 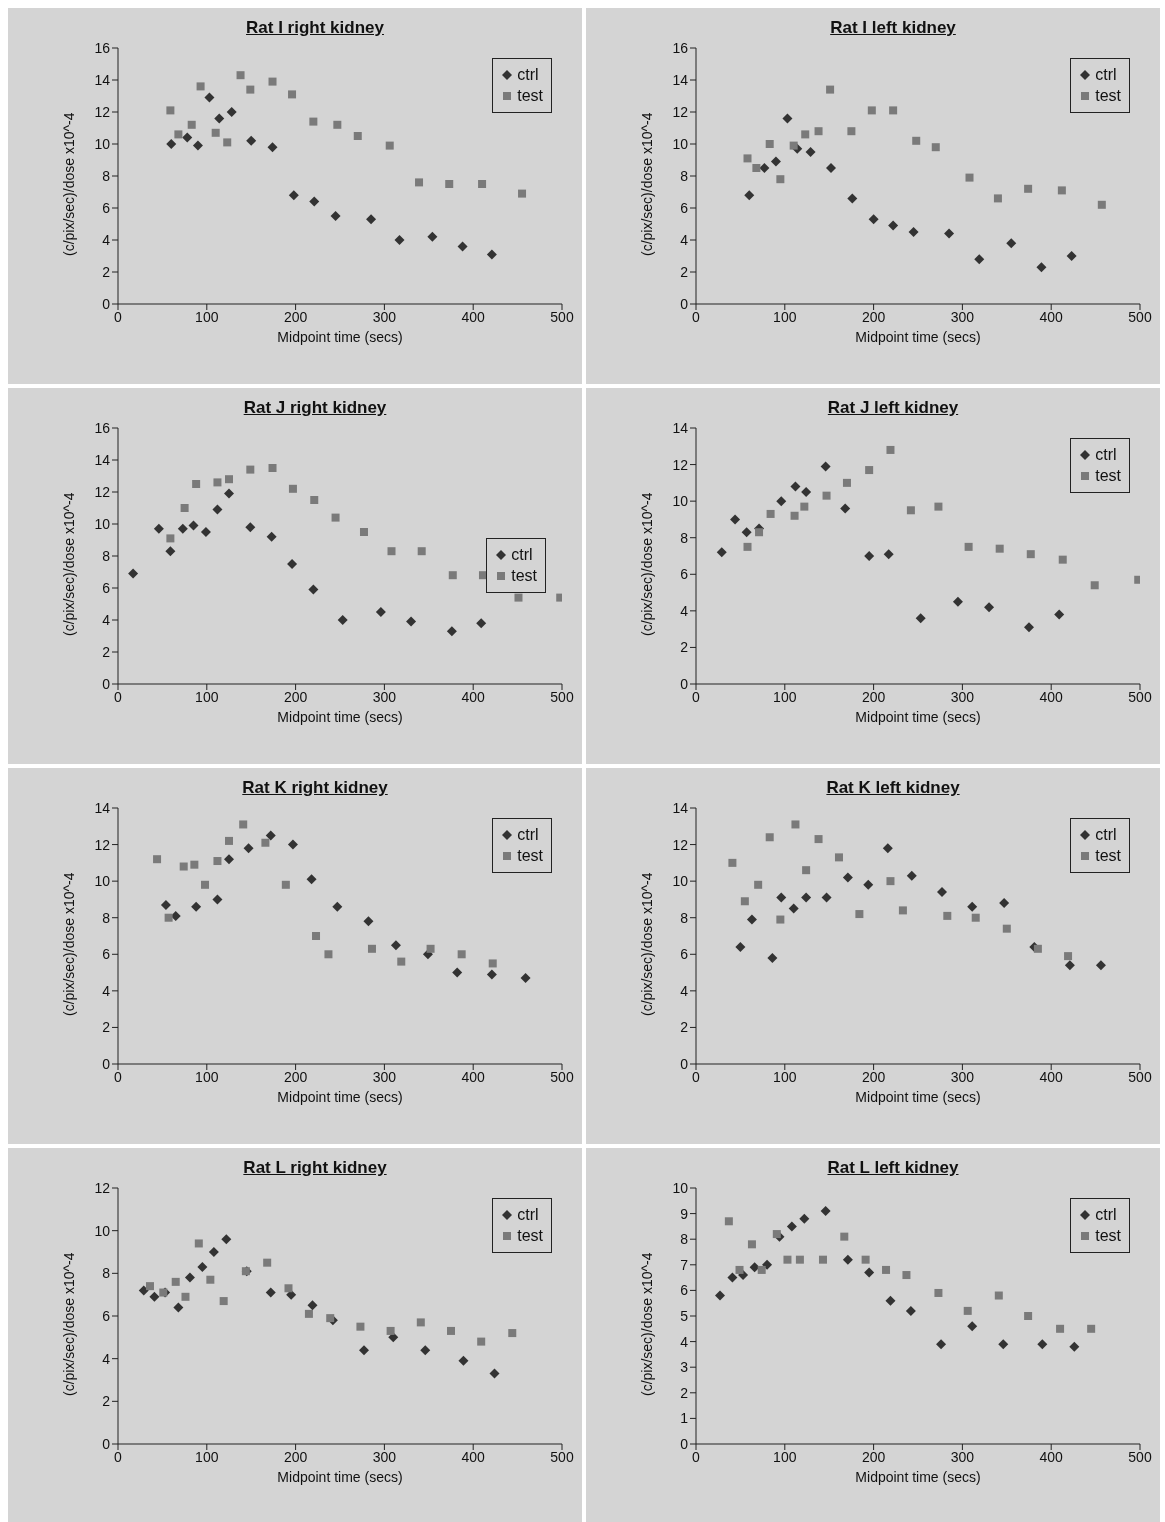 I want to click on y-tick-label: 3, so click(x=684, y=1367).